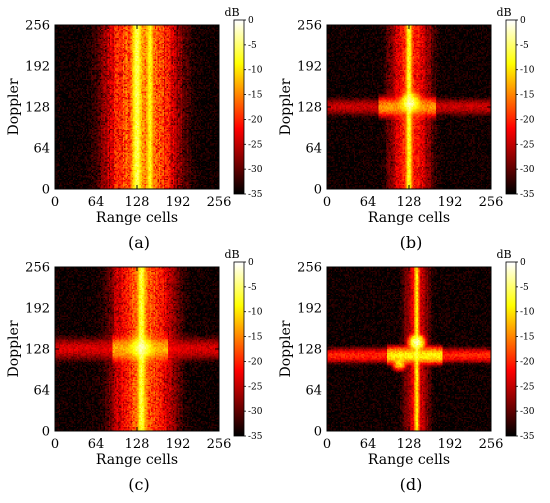 This screenshot has height=503, width=550. What do you see at coordinates (139, 242) in the screenshot?
I see `panel-caption: (a)` at bounding box center [139, 242].